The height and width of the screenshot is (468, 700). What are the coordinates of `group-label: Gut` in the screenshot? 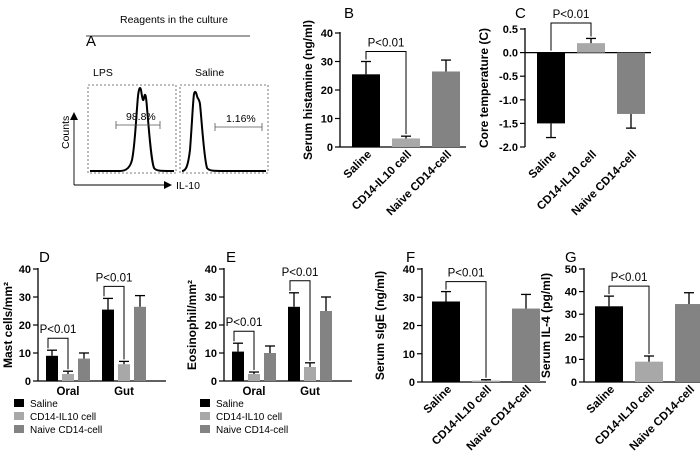 It's located at (310, 392).